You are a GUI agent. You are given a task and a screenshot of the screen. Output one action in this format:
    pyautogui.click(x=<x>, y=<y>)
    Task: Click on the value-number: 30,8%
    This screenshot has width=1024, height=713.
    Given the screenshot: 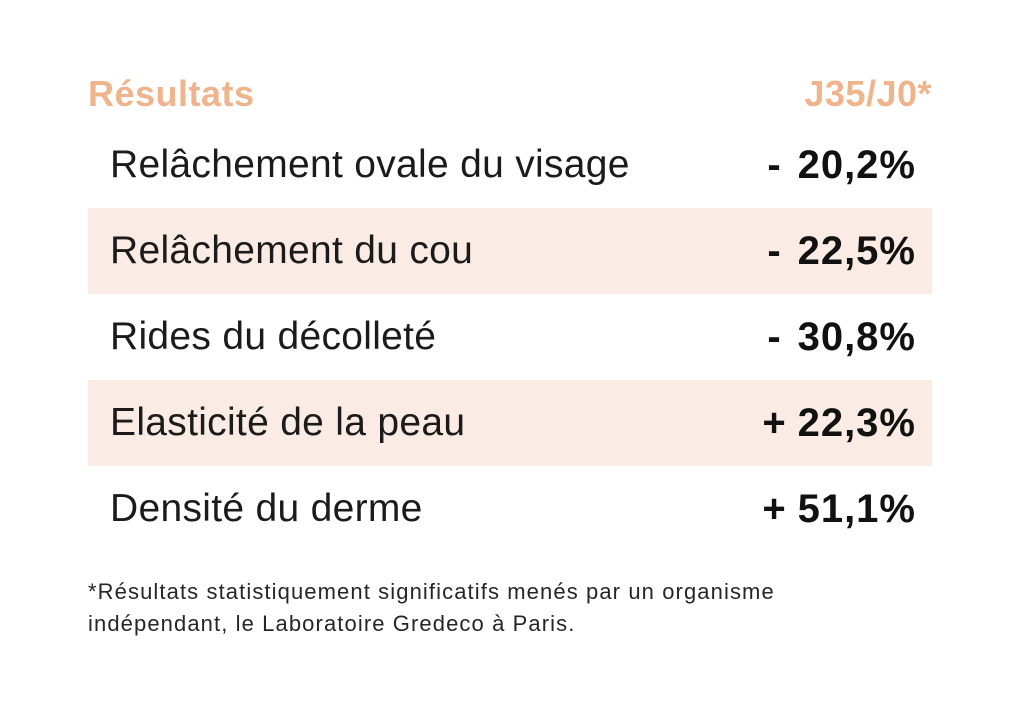 What is the action you would take?
    pyautogui.click(x=856, y=336)
    